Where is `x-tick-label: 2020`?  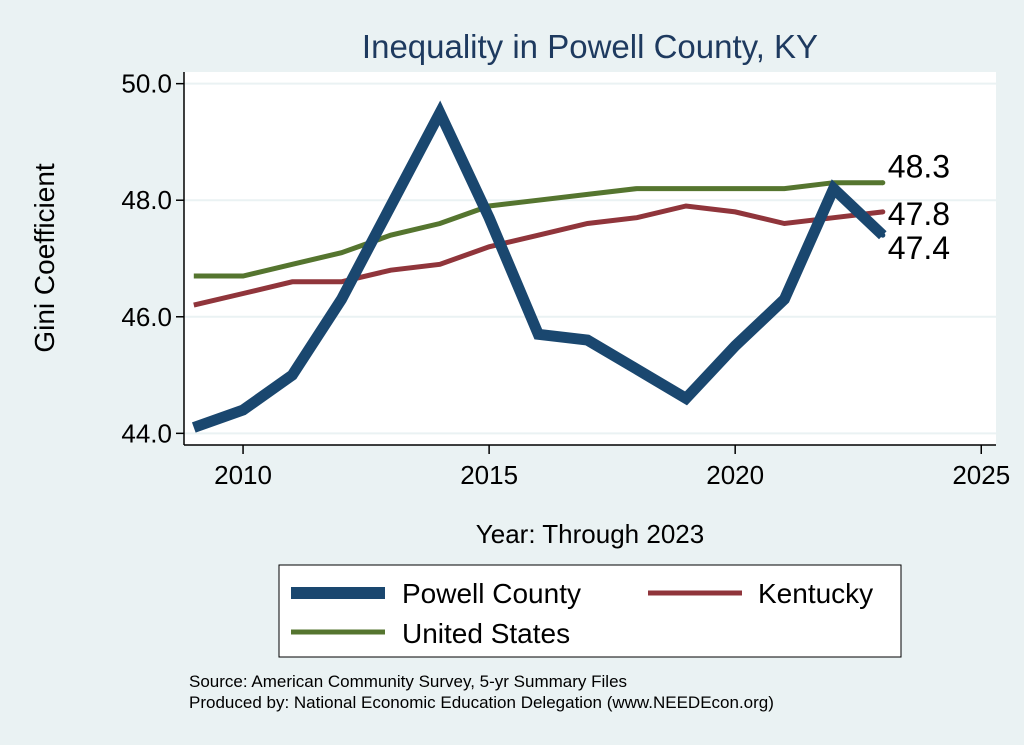
x-tick-label: 2020 is located at coordinates (735, 475).